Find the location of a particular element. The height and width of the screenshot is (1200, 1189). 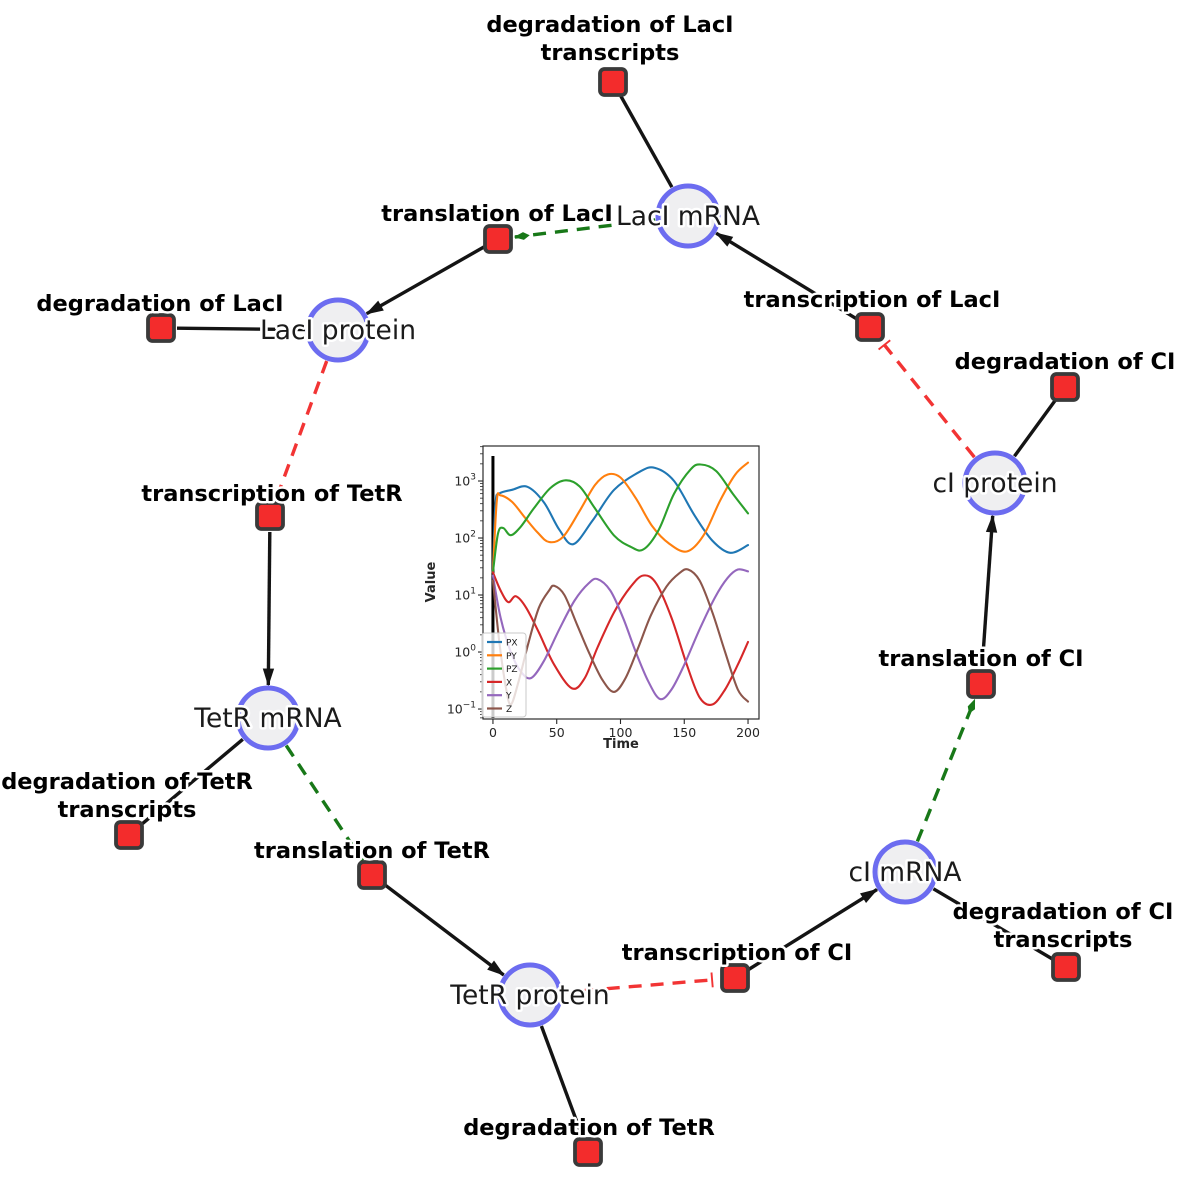

edge-reactant-laci_mrna-deg_laci_tx is located at coordinates (646, 142).